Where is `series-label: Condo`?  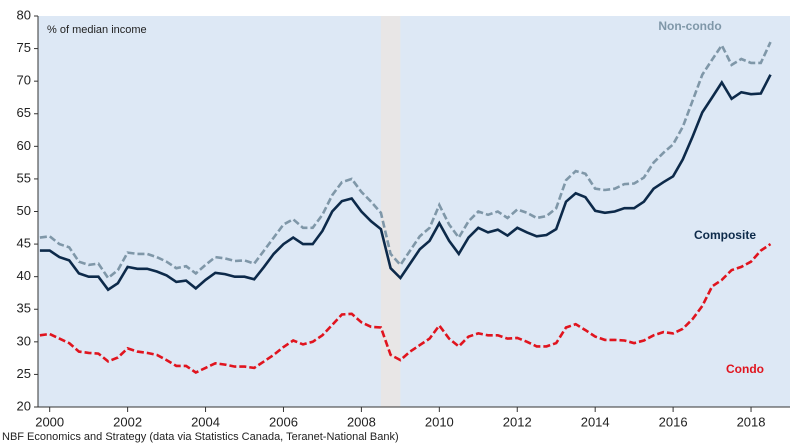
series-label: Condo is located at coordinates (745, 369).